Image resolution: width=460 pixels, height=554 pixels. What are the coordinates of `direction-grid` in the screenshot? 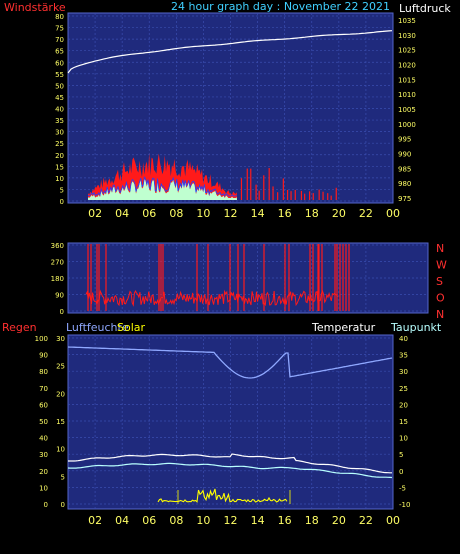 It's located at (248, 278).